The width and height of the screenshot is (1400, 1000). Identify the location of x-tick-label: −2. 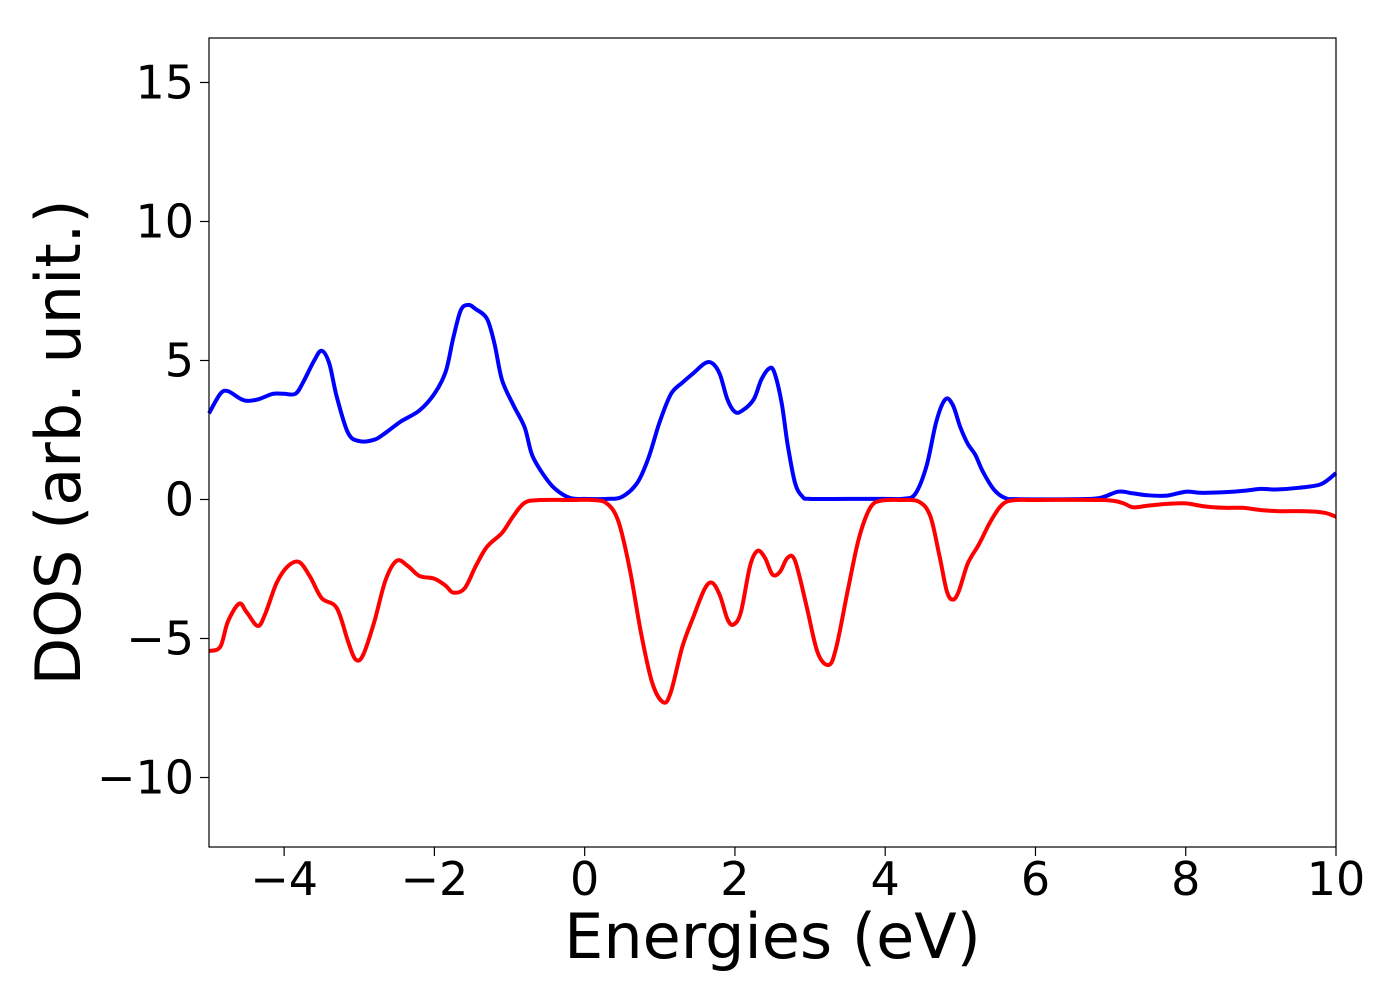
(434, 879).